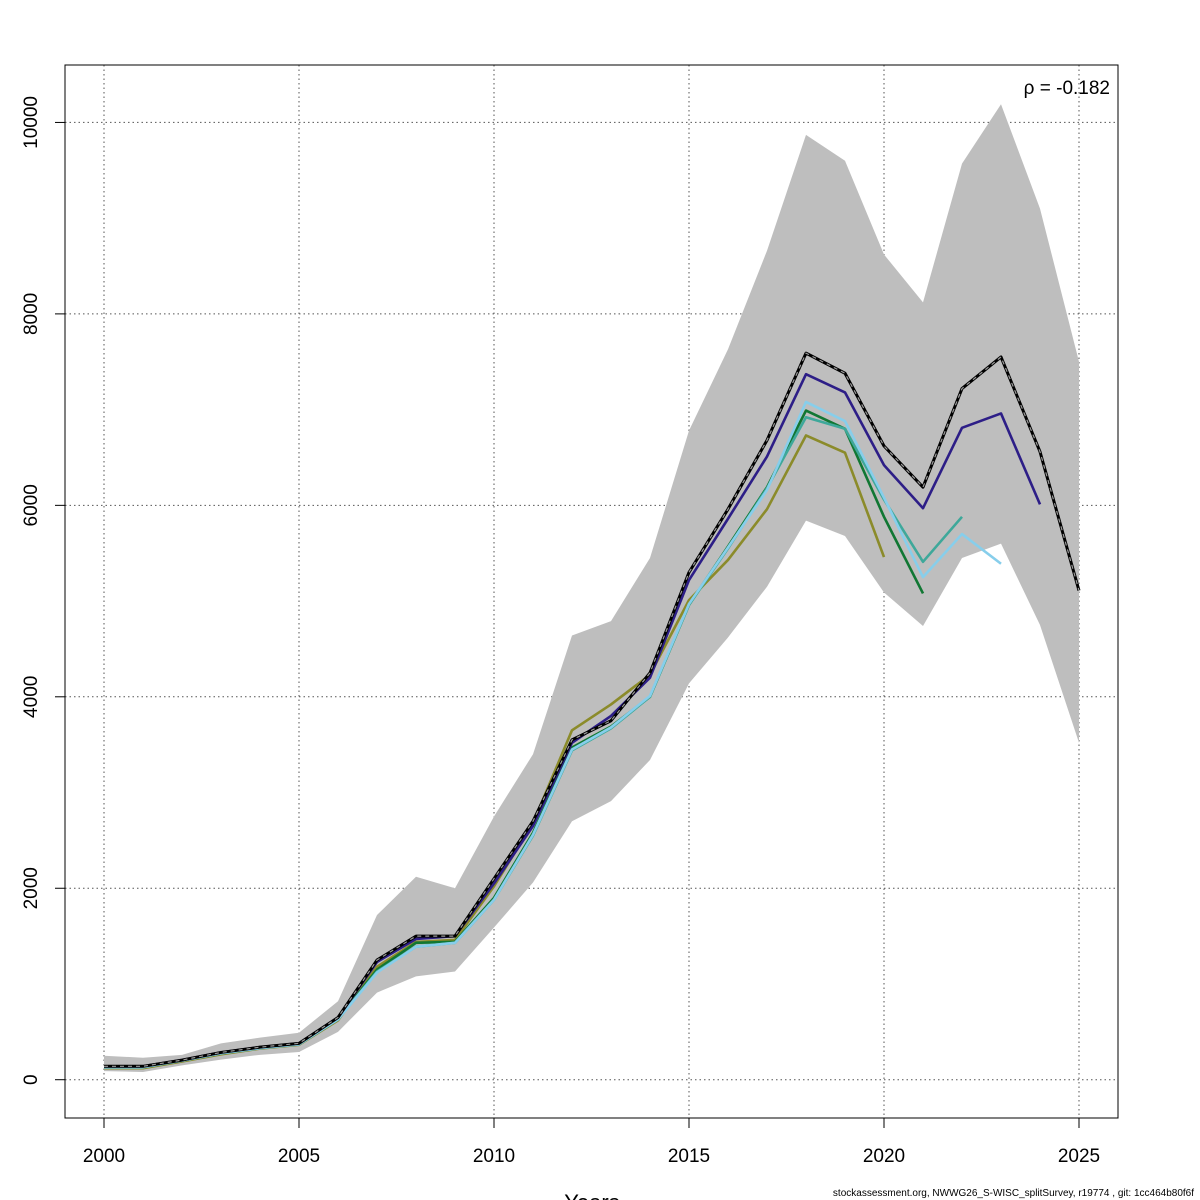 Image resolution: width=1200 pixels, height=1200 pixels. Describe the element at coordinates (494, 1156) in the screenshot. I see `x-tick-label-2010: 2010` at that location.